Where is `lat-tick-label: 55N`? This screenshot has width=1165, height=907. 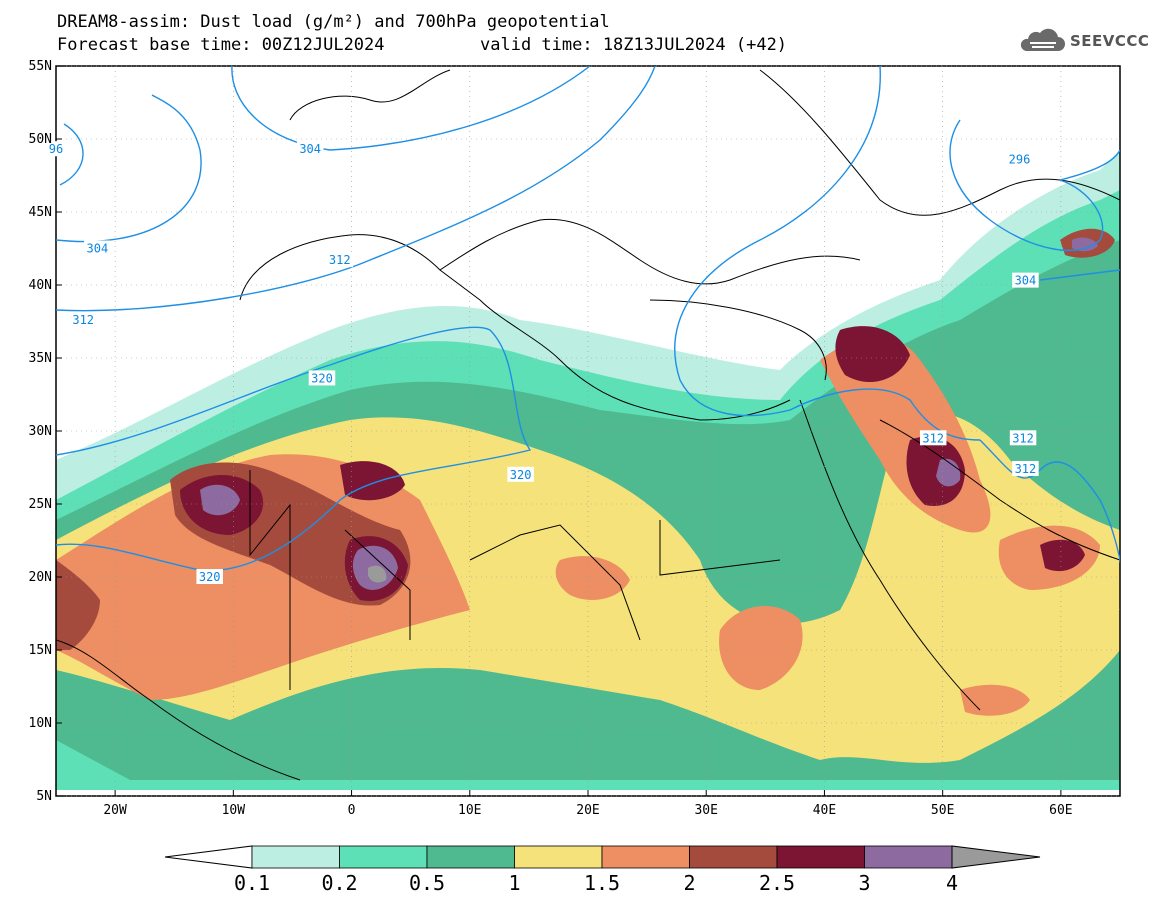 lat-tick-label: 55N is located at coordinates (40, 66).